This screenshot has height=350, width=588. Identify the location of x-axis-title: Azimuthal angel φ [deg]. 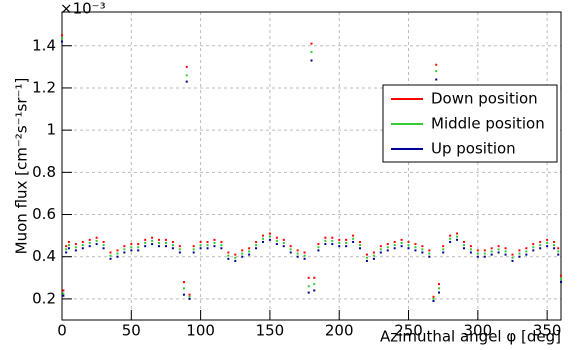
(470, 337).